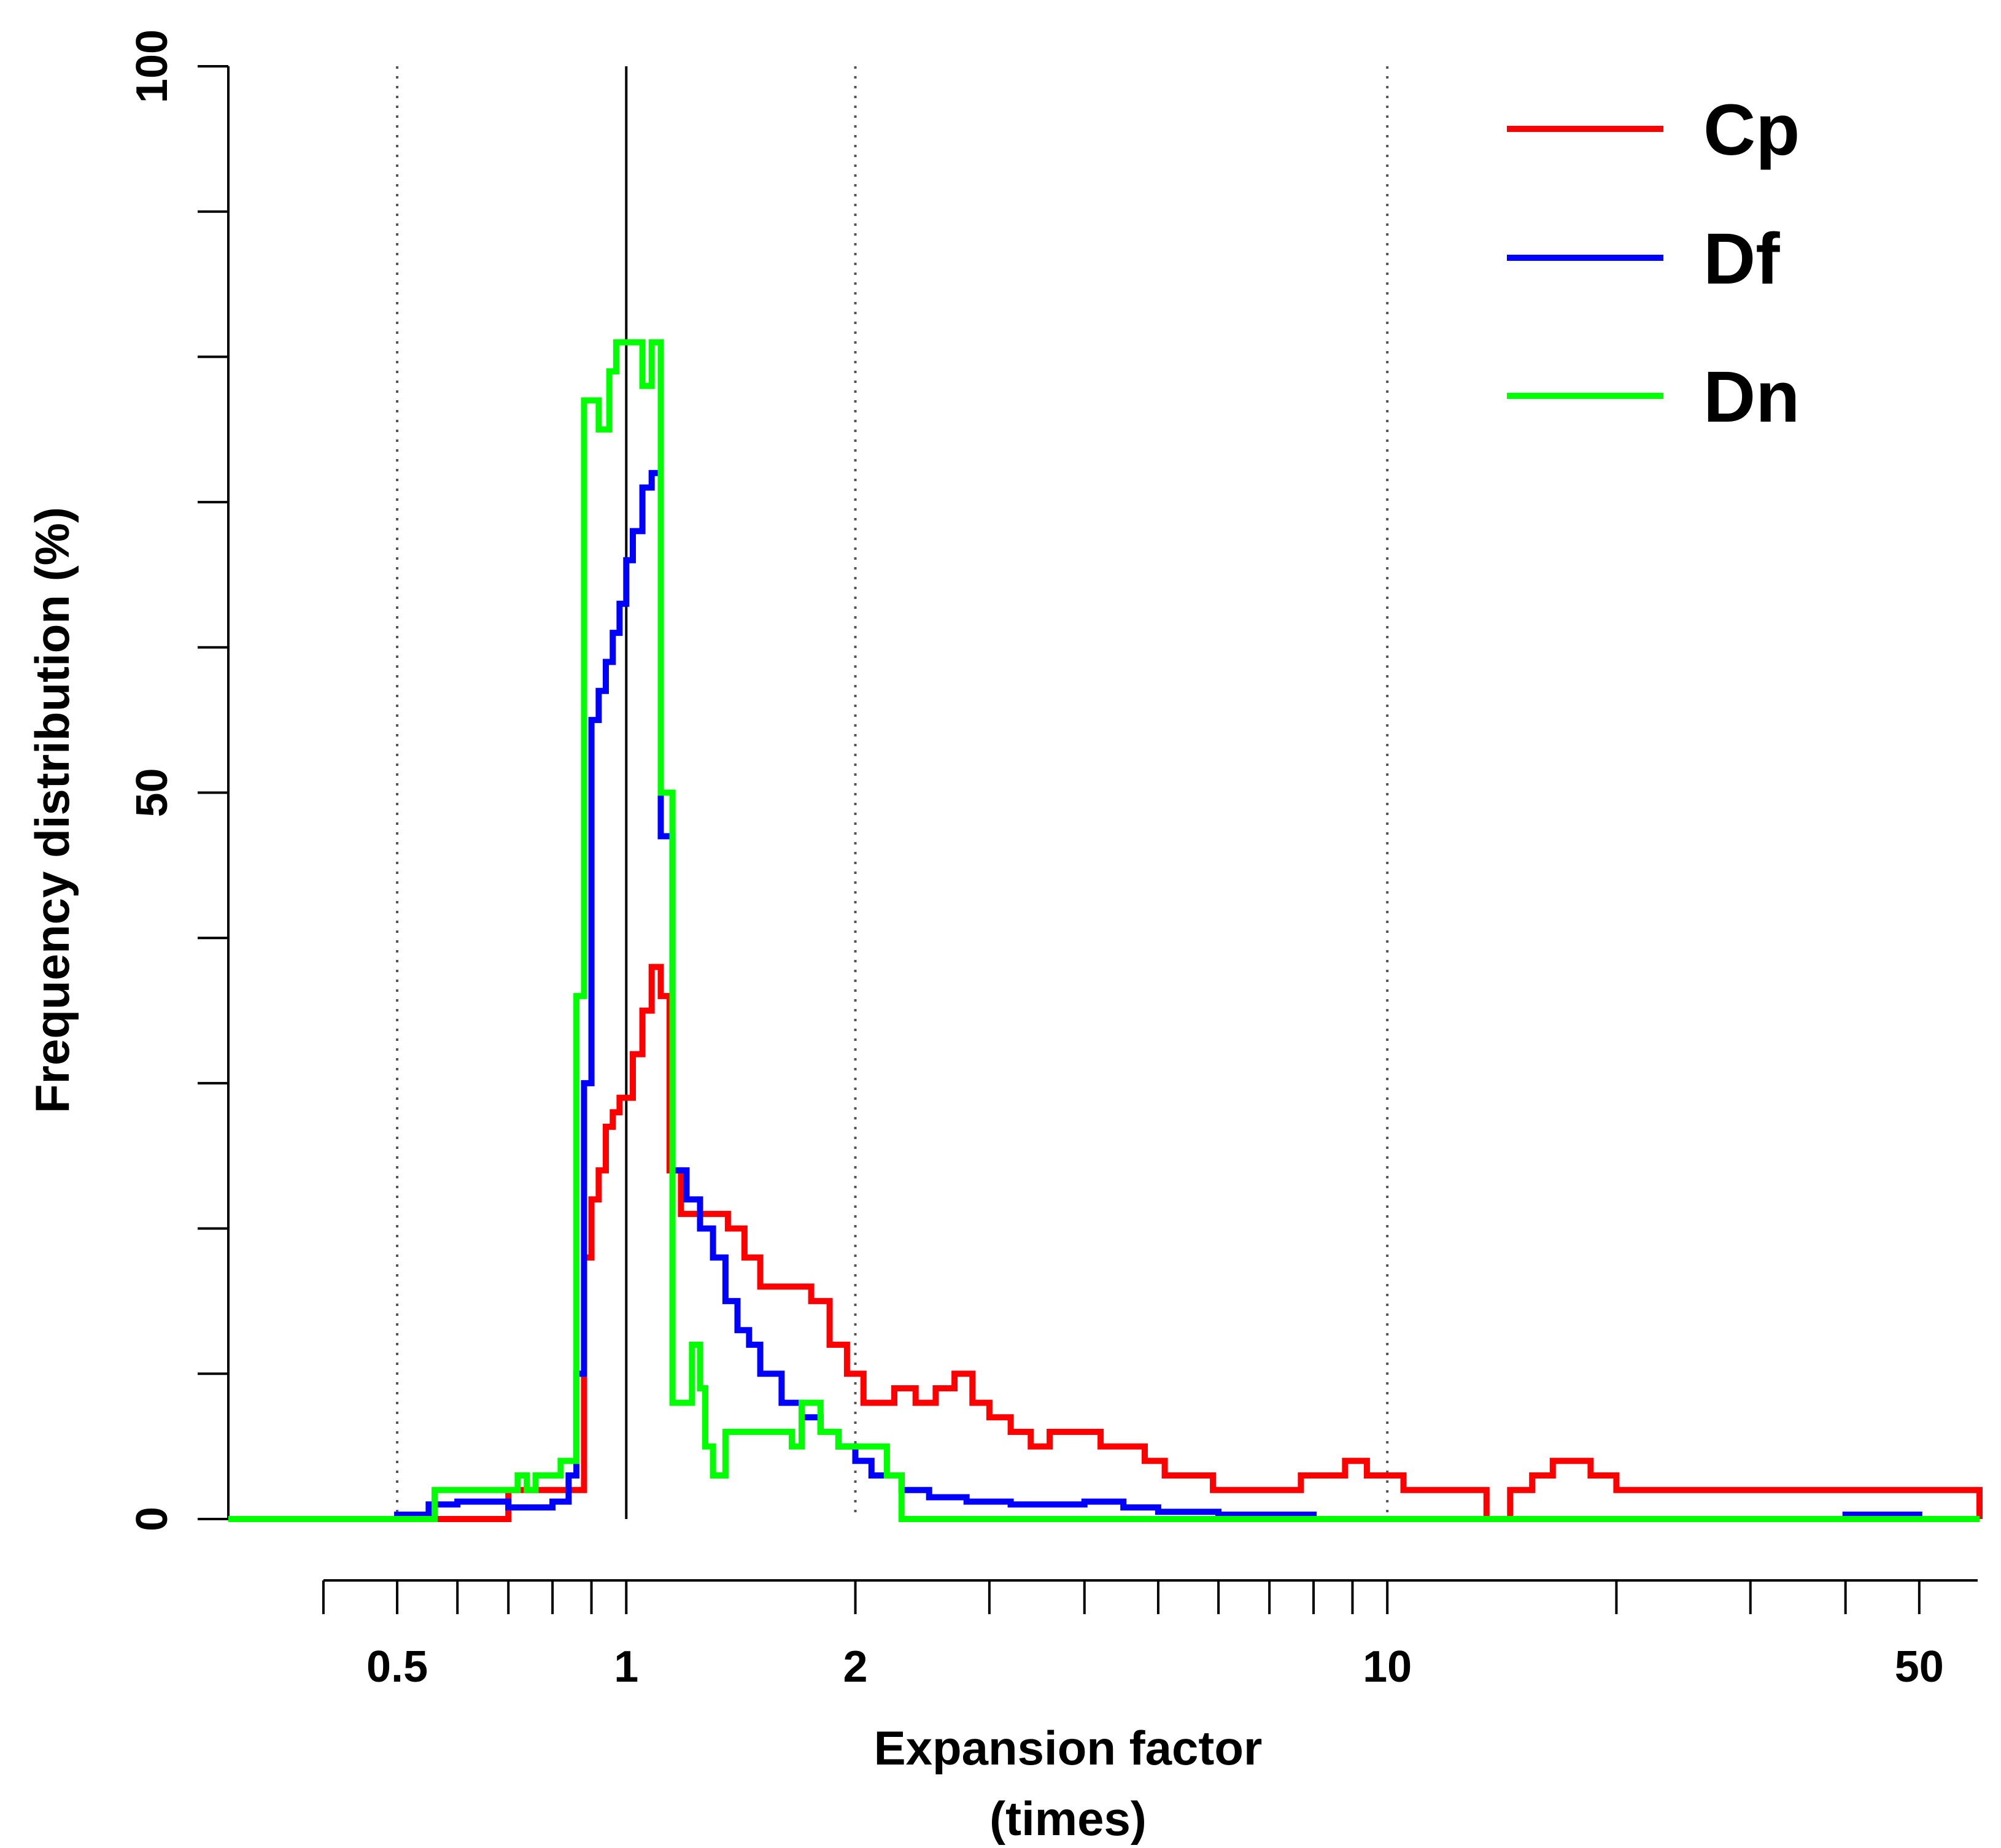 The image size is (2001, 1848). I want to click on x-tick-label-0_5: 0.5, so click(397, 1667).